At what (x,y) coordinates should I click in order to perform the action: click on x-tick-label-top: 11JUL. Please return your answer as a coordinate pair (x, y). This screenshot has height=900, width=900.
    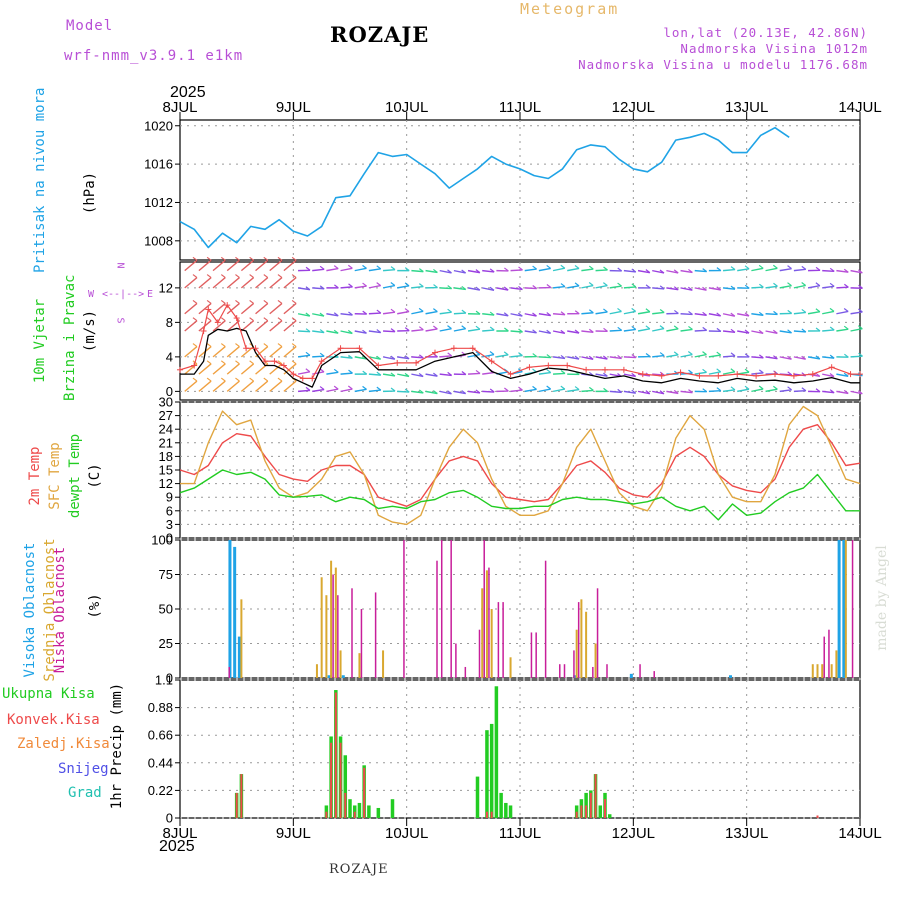
    Looking at the image, I should click on (520, 107).